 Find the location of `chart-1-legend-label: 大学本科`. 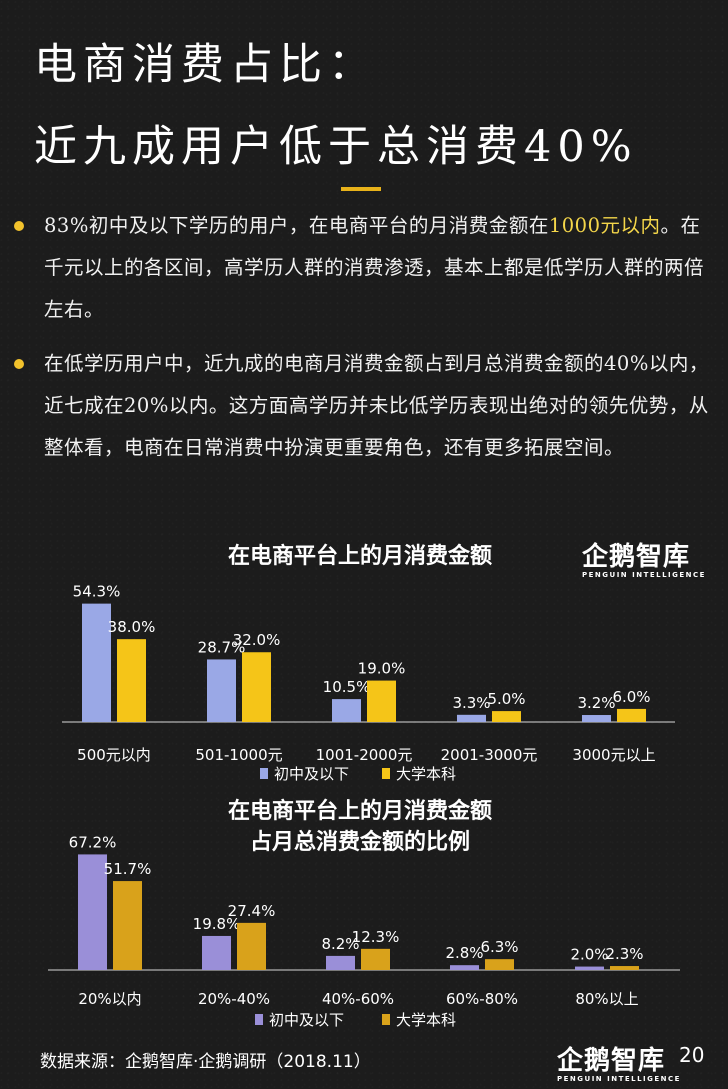

chart-1-legend-label: 大学本科 is located at coordinates (426, 774).